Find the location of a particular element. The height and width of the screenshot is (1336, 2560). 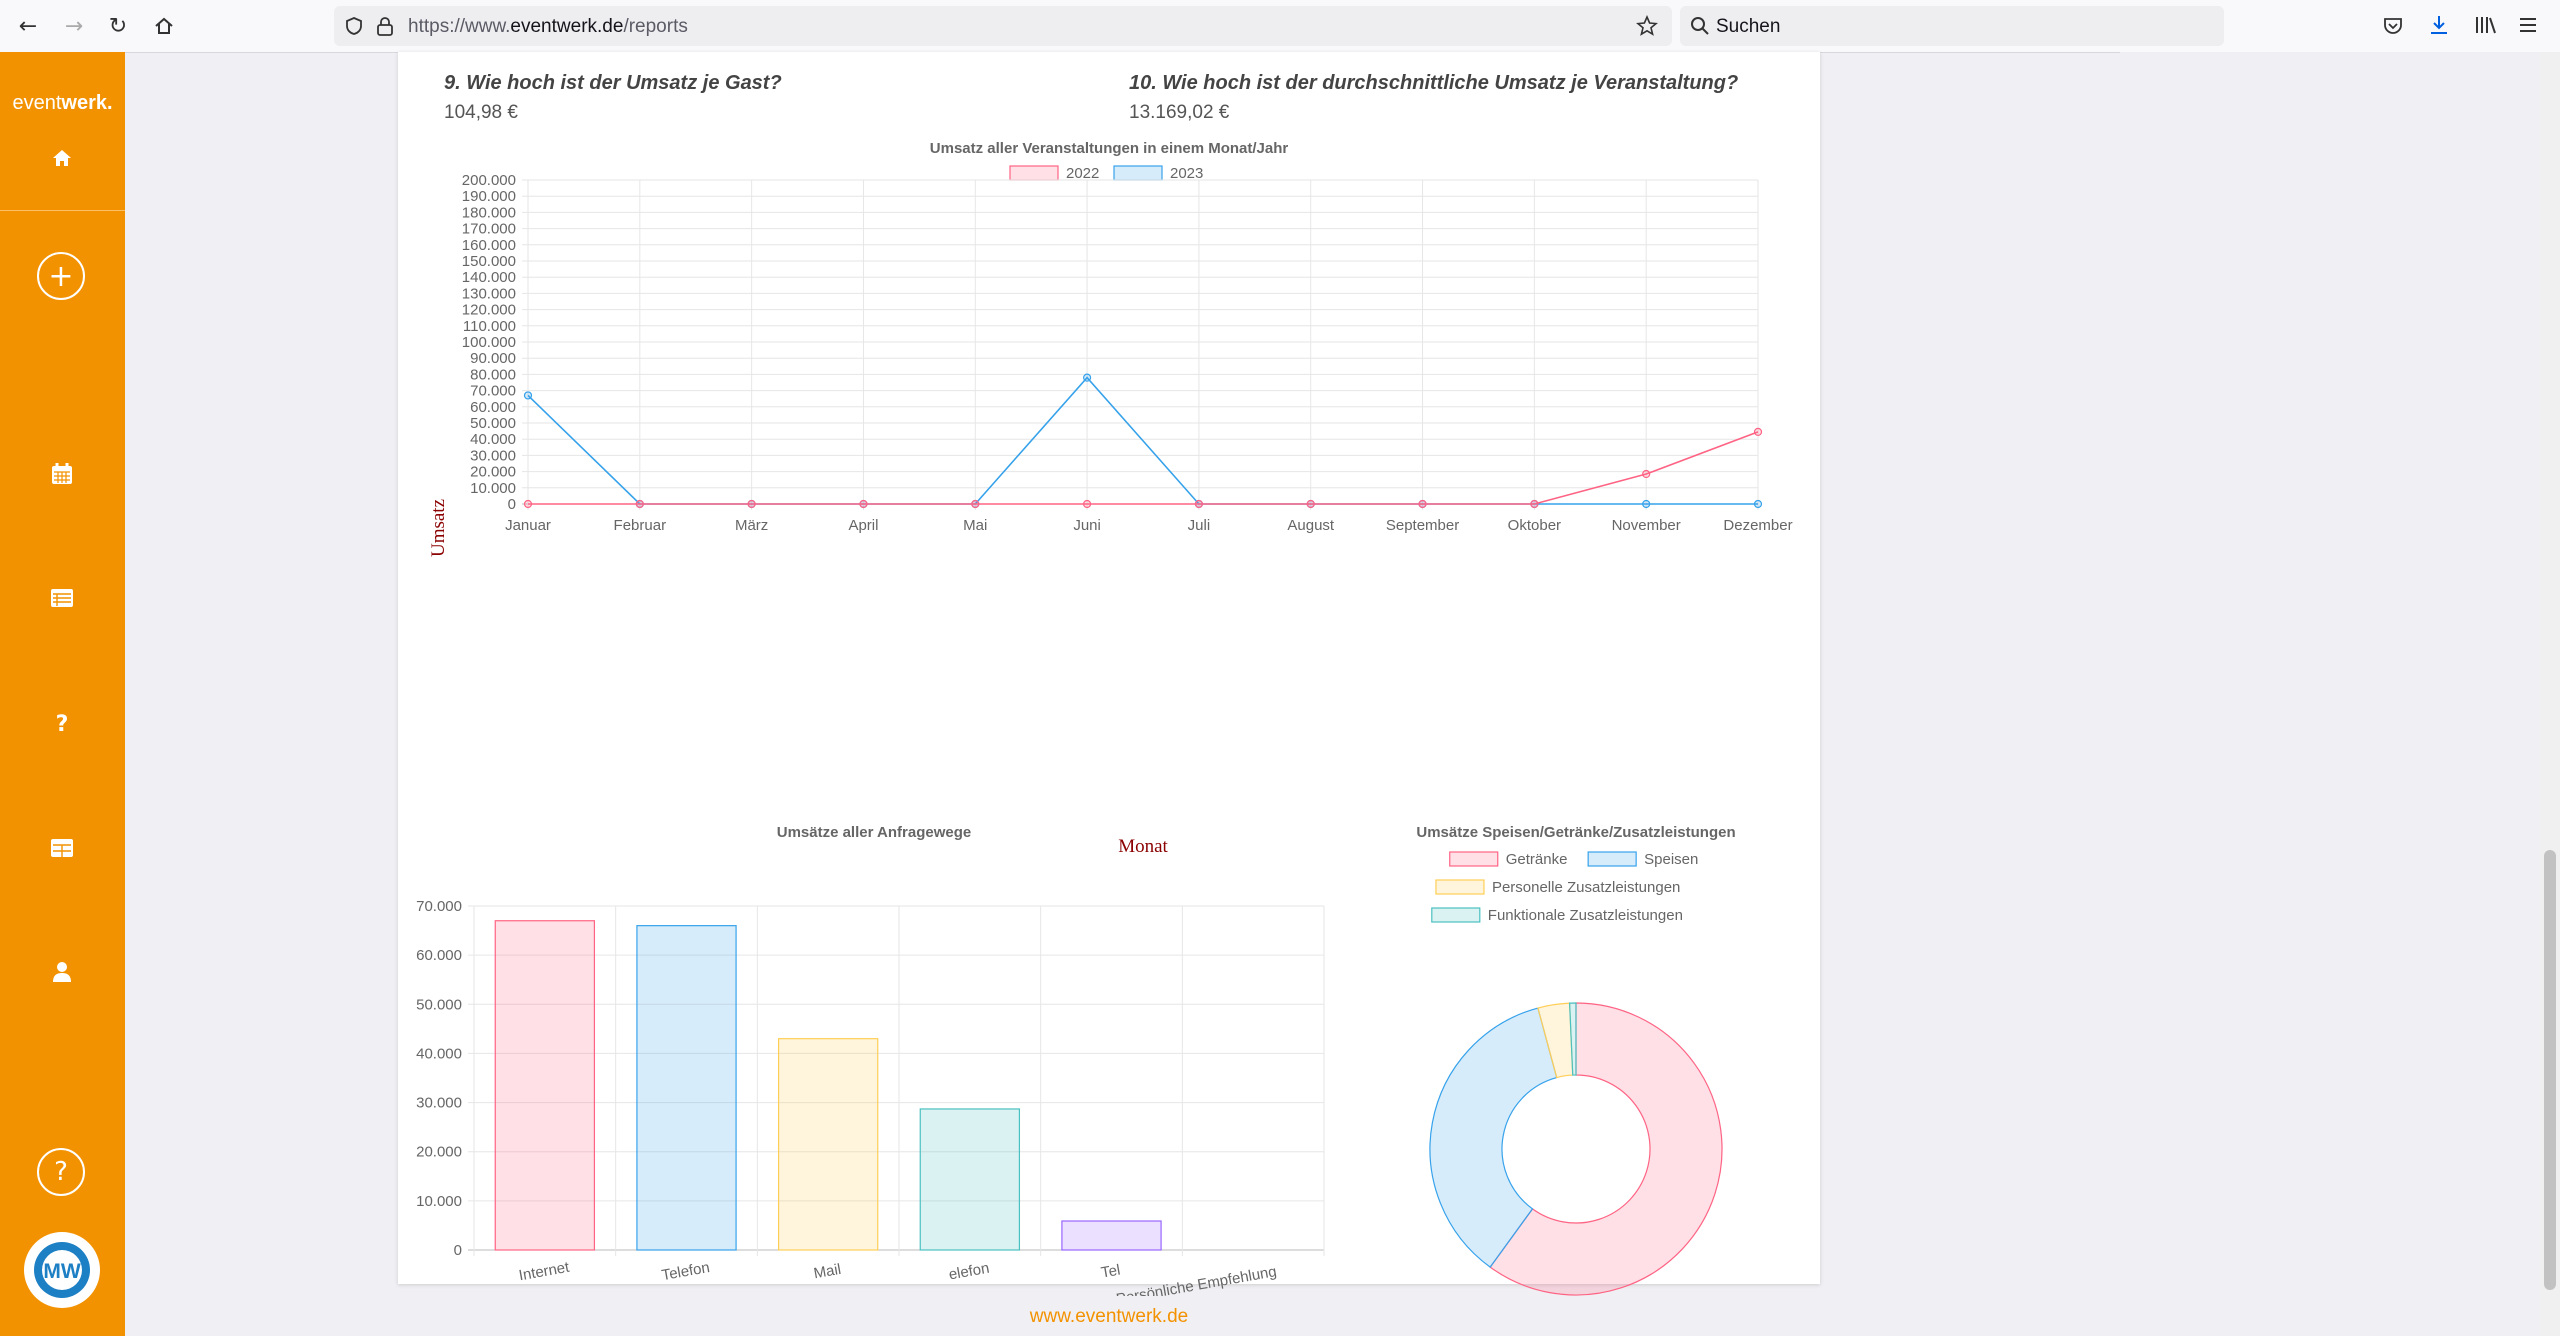

y-tick-label: 190.000 is located at coordinates (489, 196).